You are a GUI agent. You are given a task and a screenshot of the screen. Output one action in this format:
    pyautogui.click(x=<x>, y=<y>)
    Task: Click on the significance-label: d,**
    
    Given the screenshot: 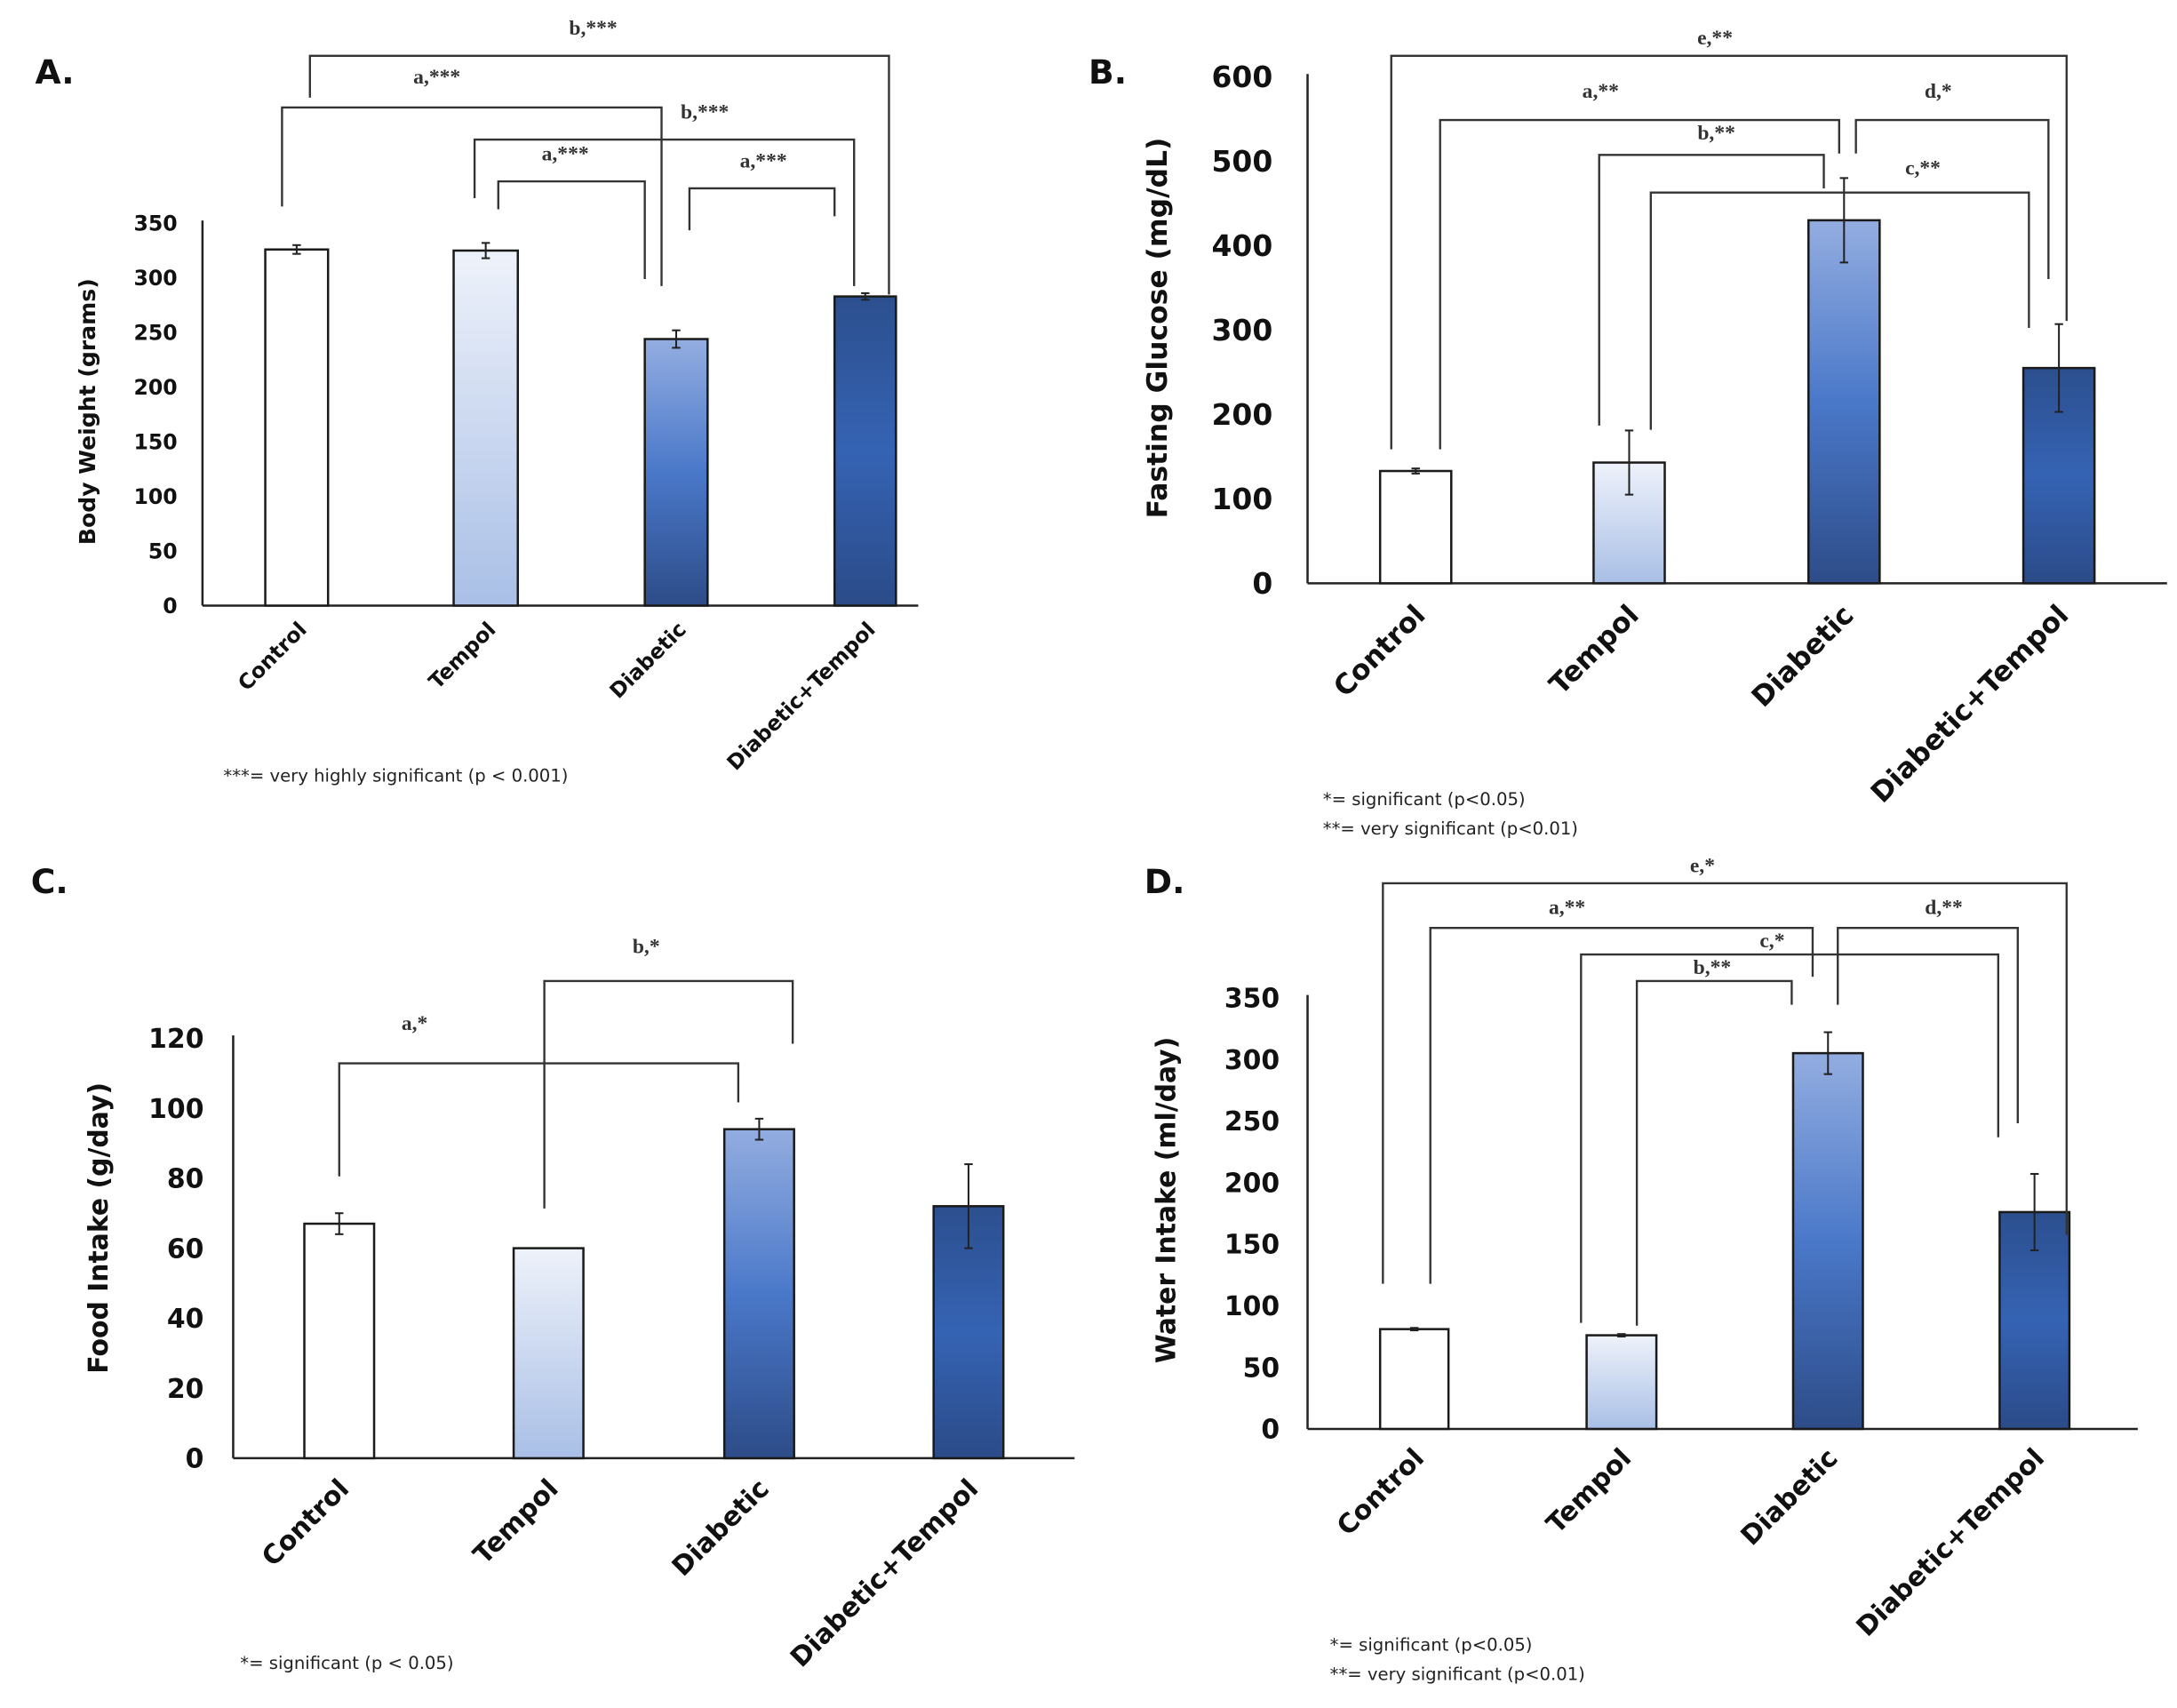 What is the action you would take?
    pyautogui.click(x=1944, y=908)
    